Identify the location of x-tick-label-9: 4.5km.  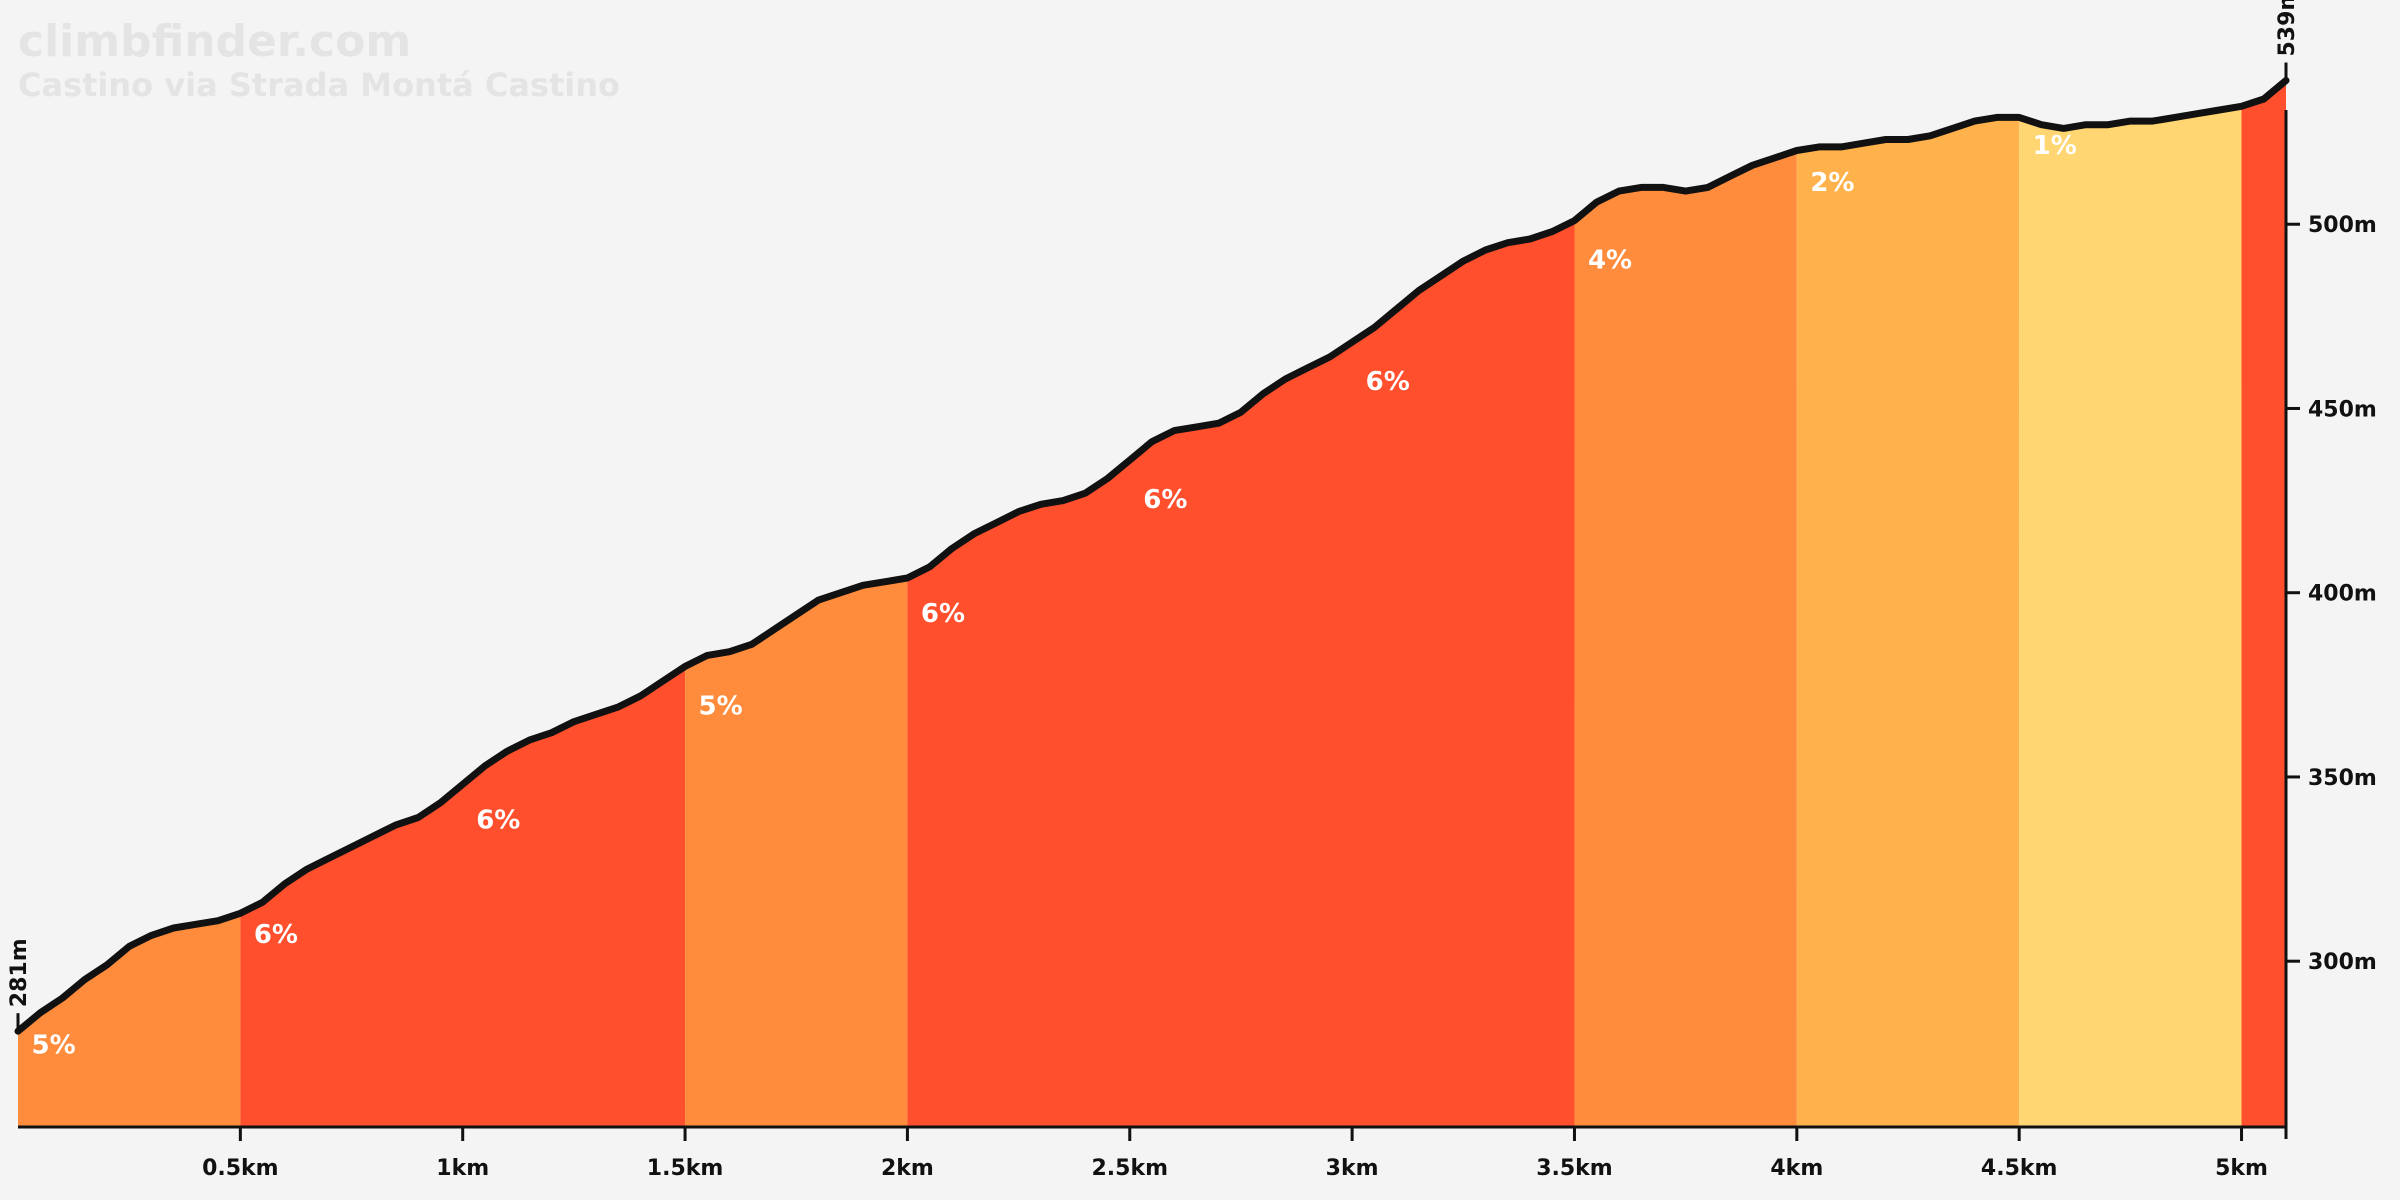
(2019, 1168).